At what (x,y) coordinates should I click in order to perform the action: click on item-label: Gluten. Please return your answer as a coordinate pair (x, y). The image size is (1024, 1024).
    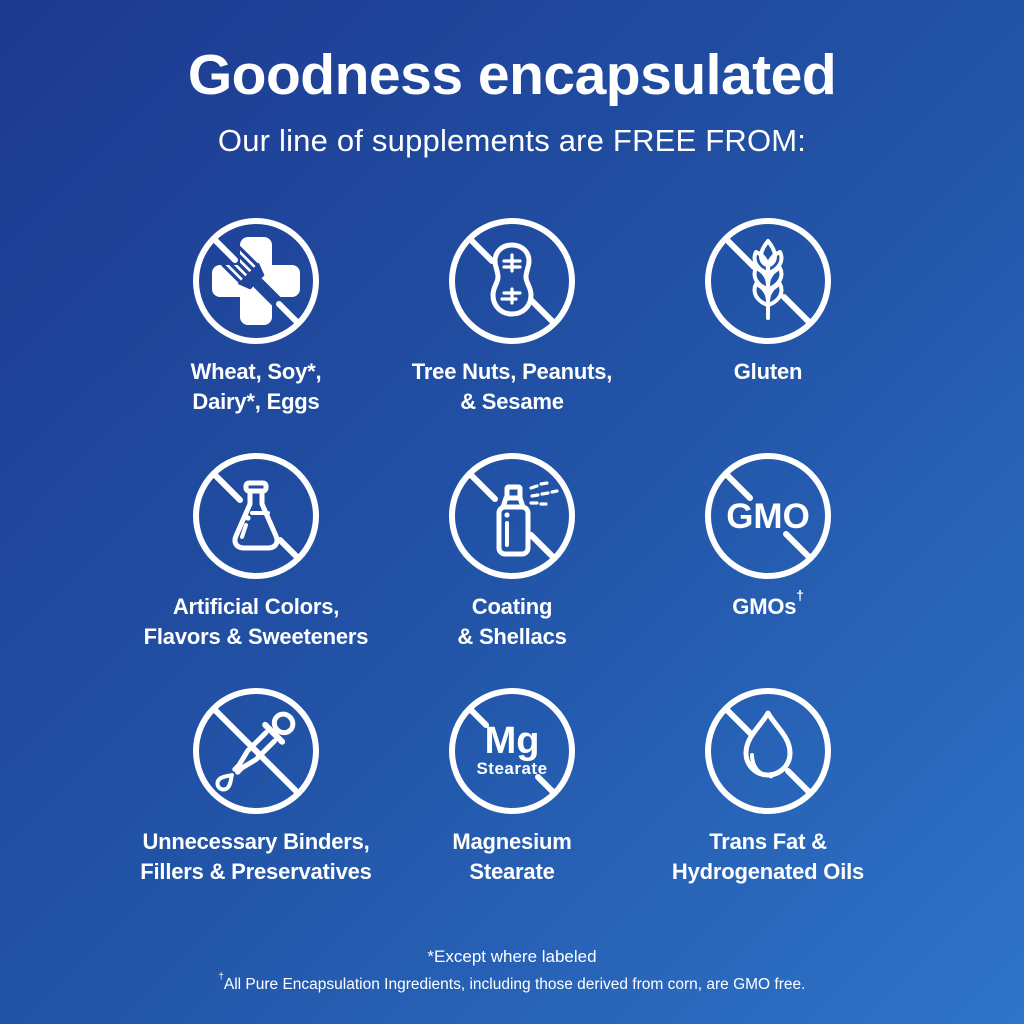
    Looking at the image, I should click on (768, 372).